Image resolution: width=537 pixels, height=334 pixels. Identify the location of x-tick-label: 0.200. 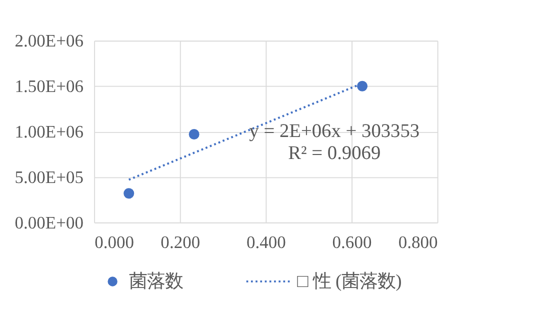
(180, 242).